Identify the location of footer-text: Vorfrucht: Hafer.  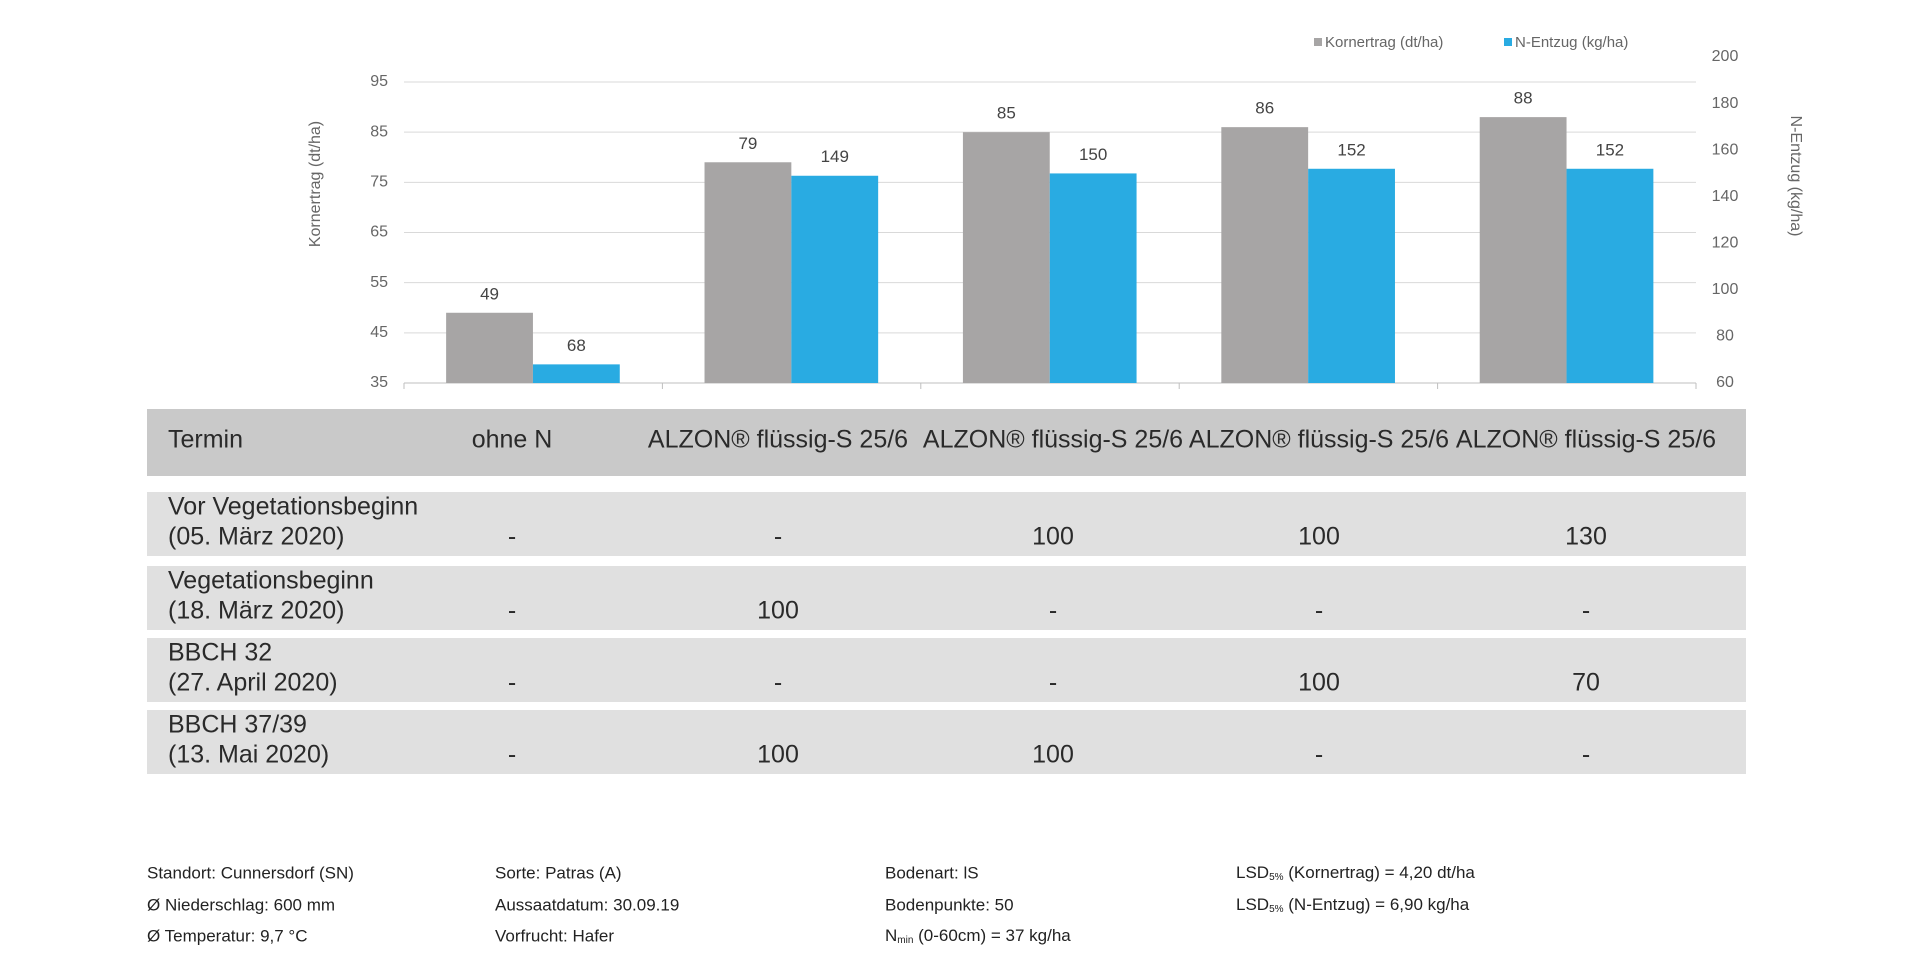
(554, 935).